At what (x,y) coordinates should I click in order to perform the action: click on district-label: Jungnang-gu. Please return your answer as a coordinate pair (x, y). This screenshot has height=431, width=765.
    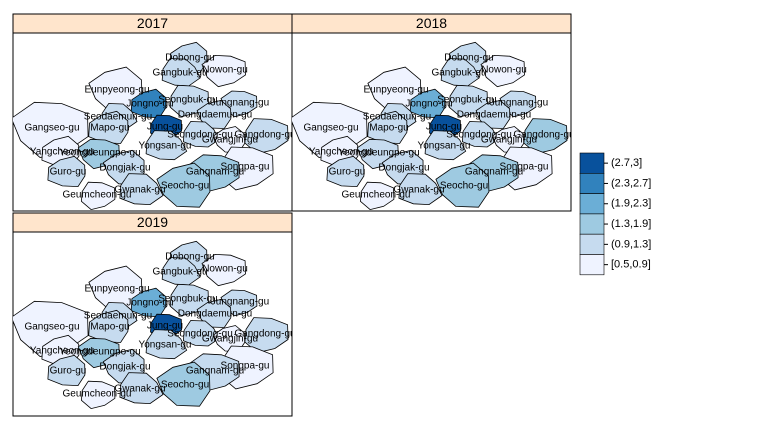
    Looking at the image, I should click on (519, 103).